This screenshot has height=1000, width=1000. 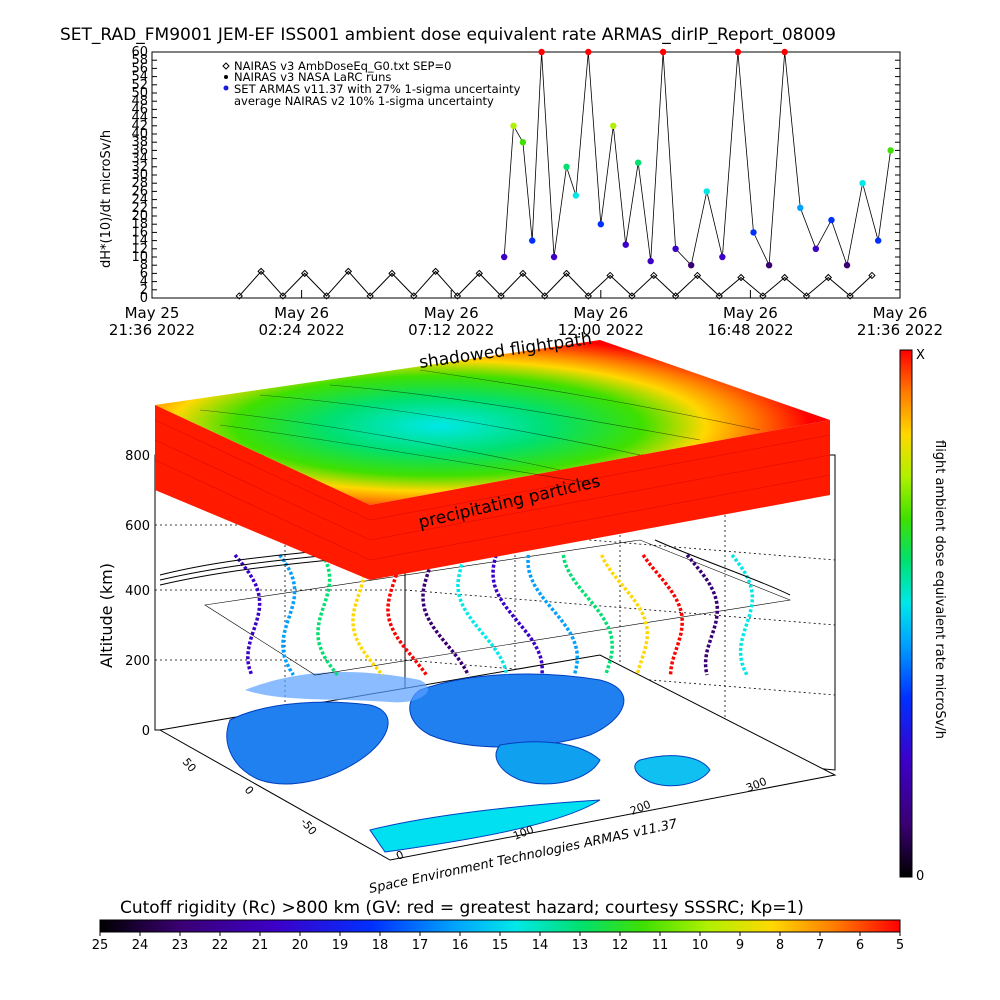 What do you see at coordinates (672, 771) in the screenshot?
I see `continent-australia` at bounding box center [672, 771].